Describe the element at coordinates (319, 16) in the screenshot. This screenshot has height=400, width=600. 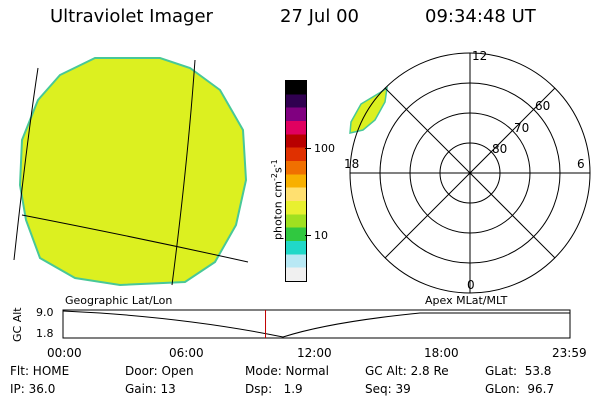
I see `image-date: 27 Jul 00` at that location.